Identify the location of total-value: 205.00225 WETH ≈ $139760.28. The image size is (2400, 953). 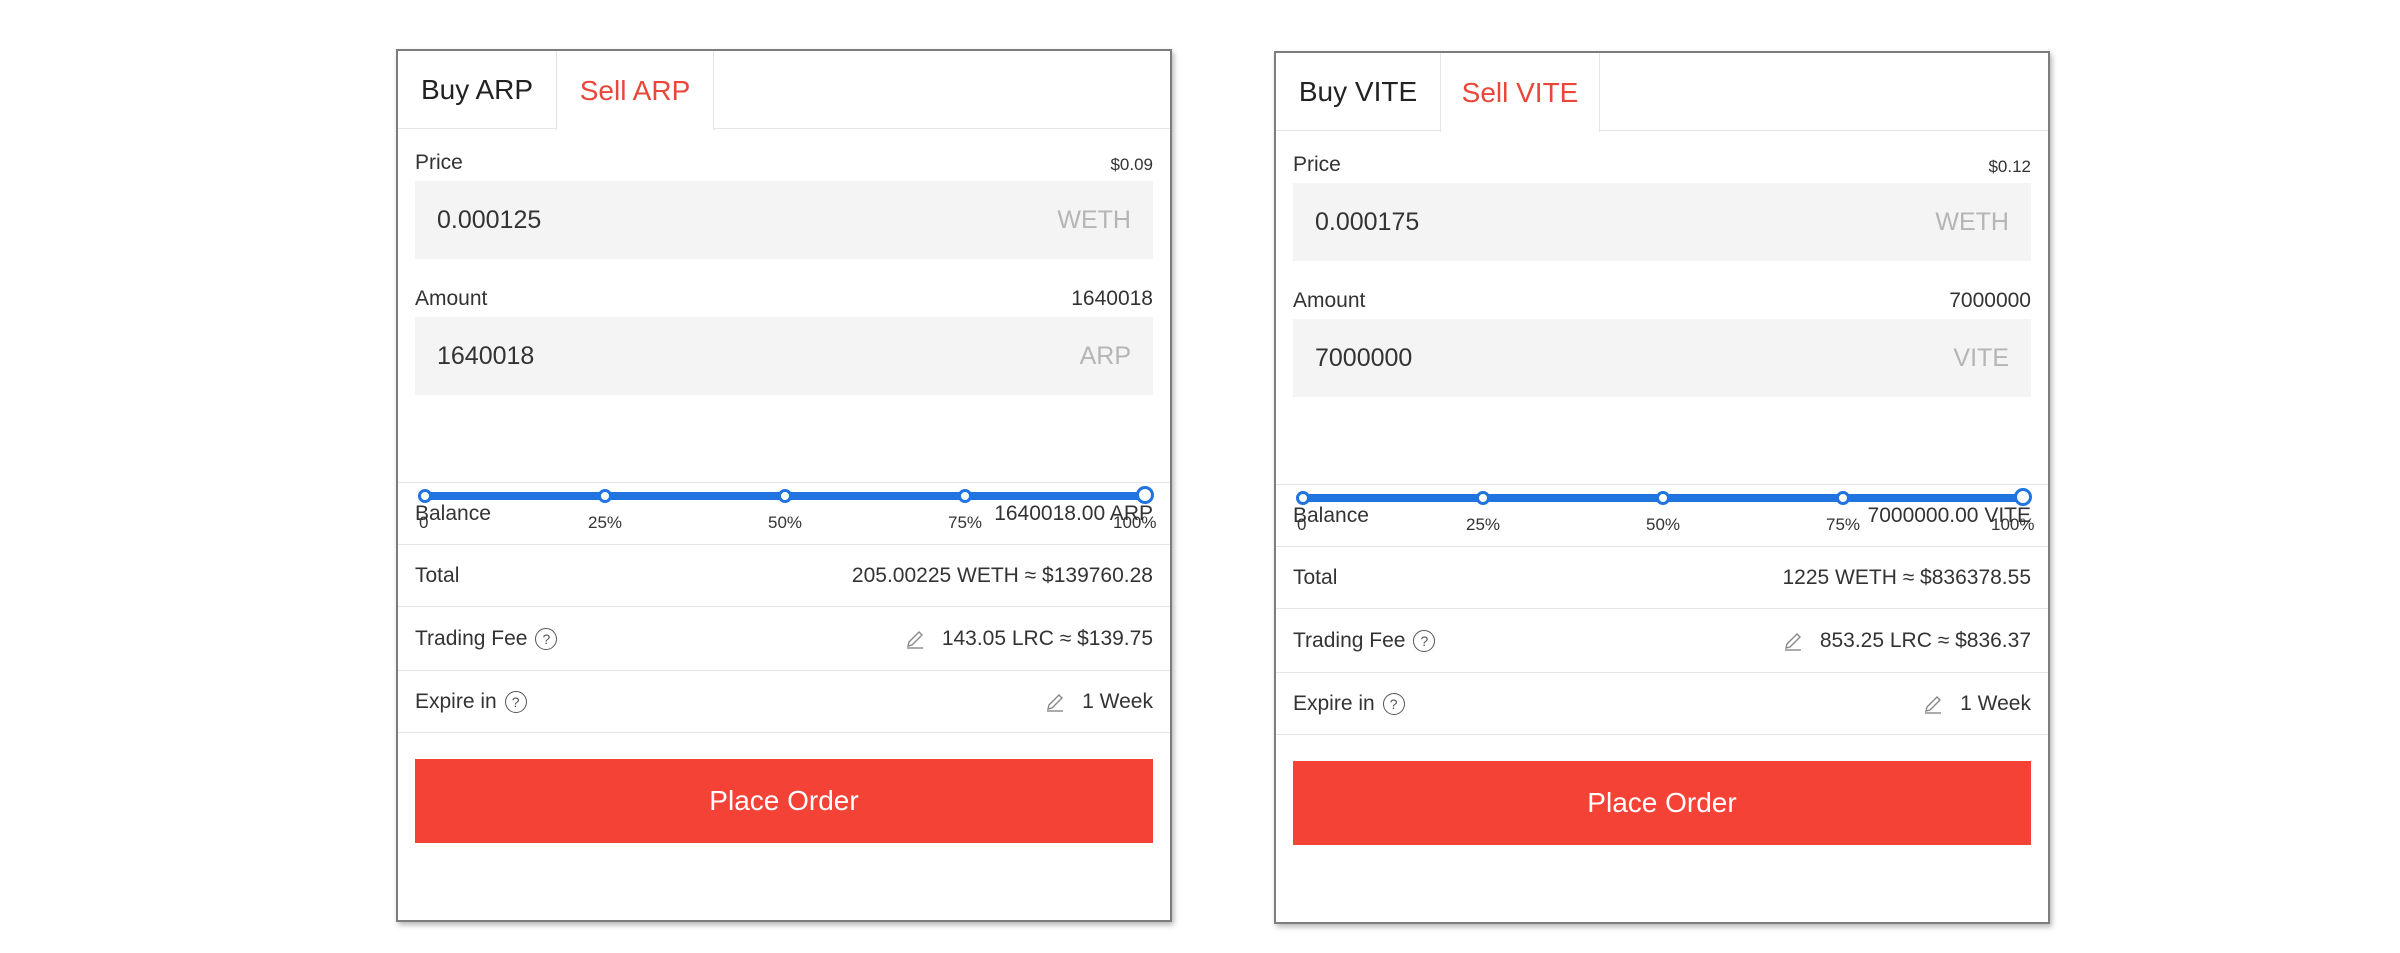
(1002, 575).